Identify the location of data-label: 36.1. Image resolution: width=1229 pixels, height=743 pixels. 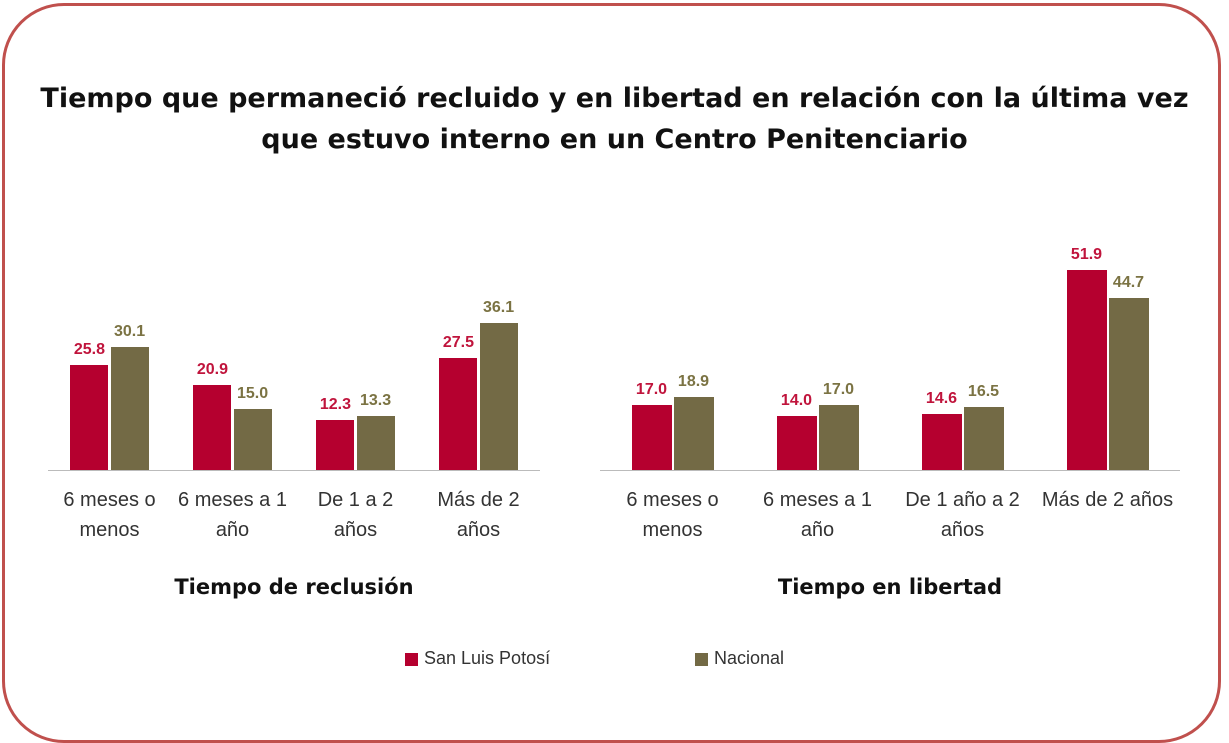
(498, 307).